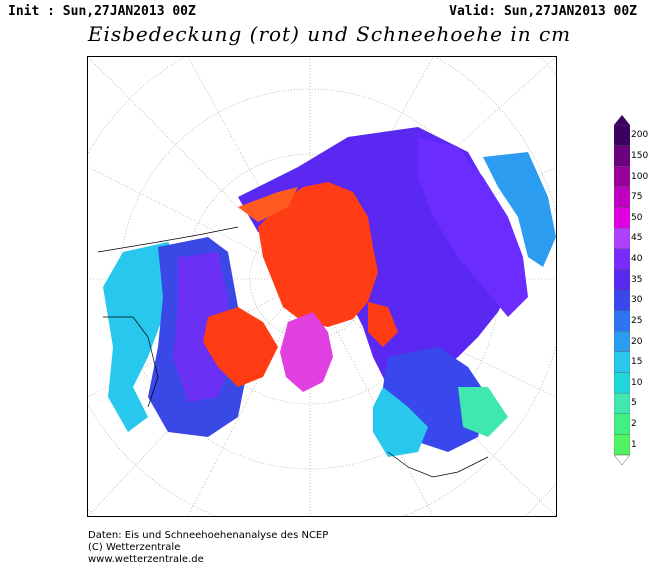  I want to click on legend-label: 35, so click(637, 279).